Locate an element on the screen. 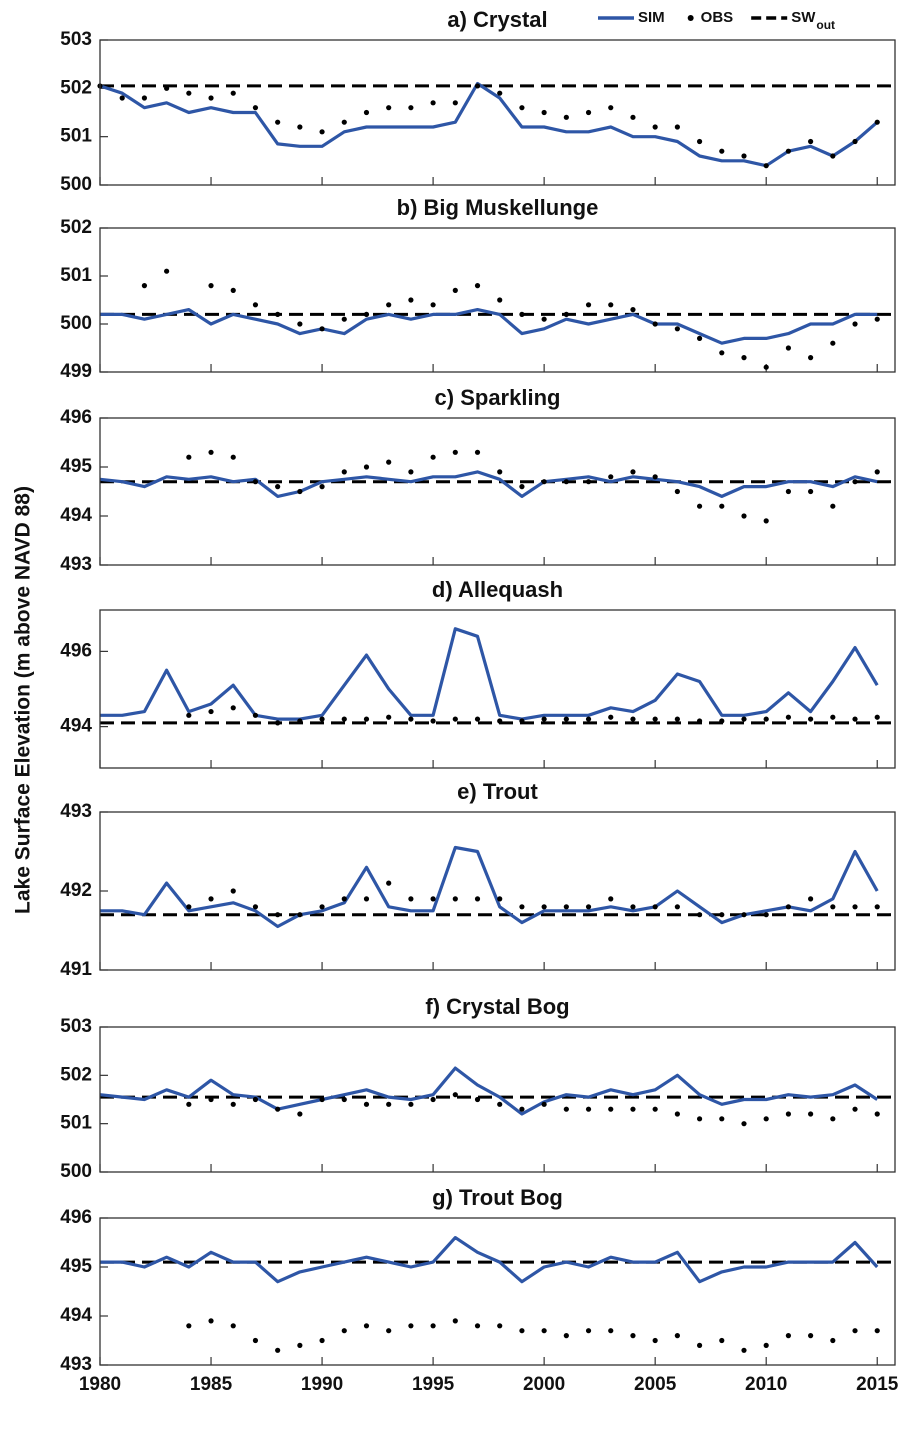 This screenshot has width=909, height=1433. panel-title: d) Allequash is located at coordinates (497, 589).